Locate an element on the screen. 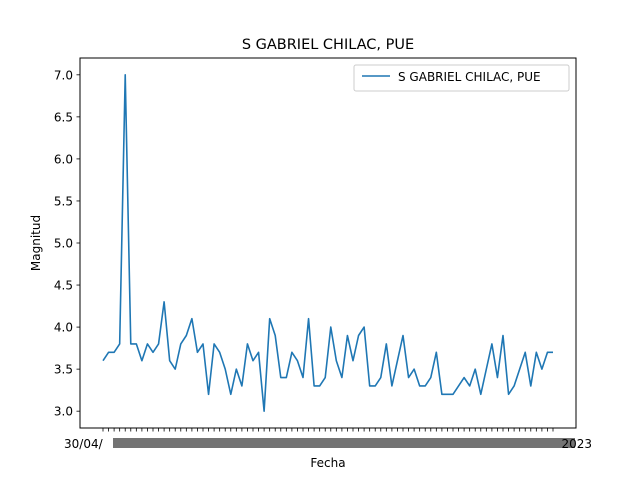 This screenshot has width=640, height=480. y-tick-label: 4.5 is located at coordinates (63, 286).